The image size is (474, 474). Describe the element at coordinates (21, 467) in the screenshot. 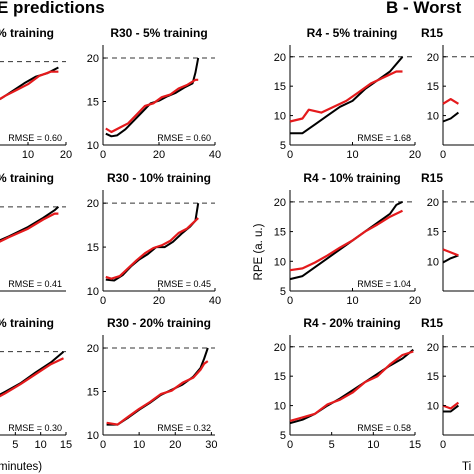

I see `x-axis-label-fragment: minutes)` at that location.